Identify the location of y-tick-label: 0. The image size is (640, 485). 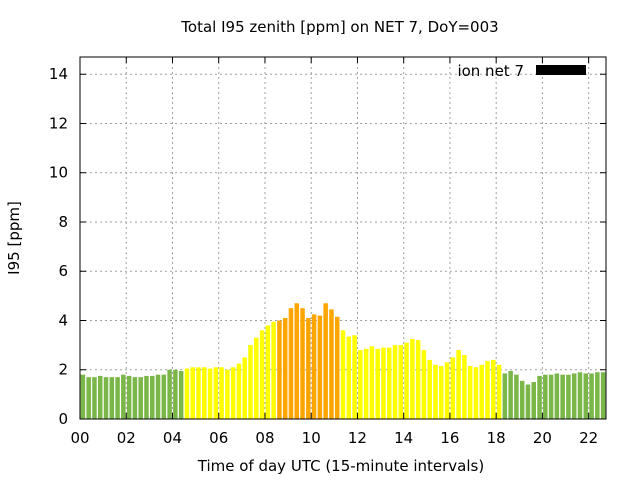
(63, 419).